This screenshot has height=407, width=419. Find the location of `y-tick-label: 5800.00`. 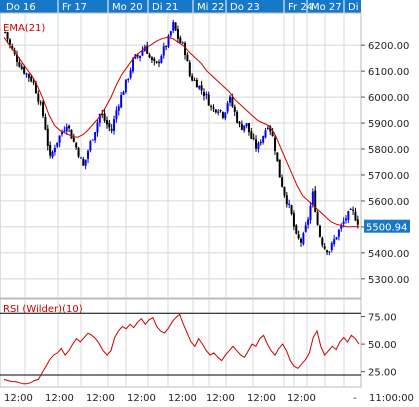

y-tick-label: 5800.00 is located at coordinates (388, 150).